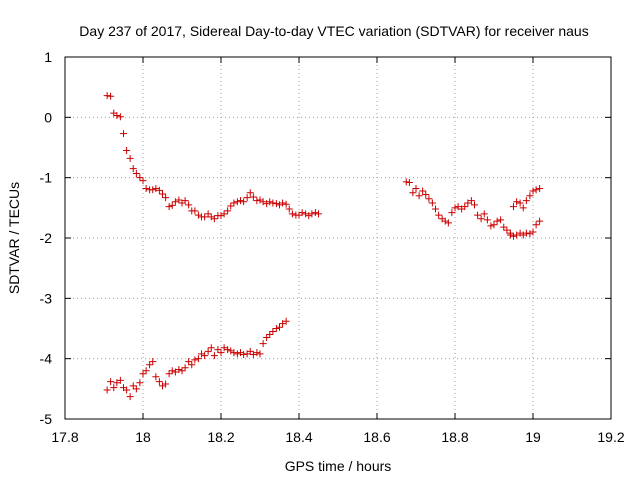  I want to click on y-tick-label: -4, so click(46, 359).